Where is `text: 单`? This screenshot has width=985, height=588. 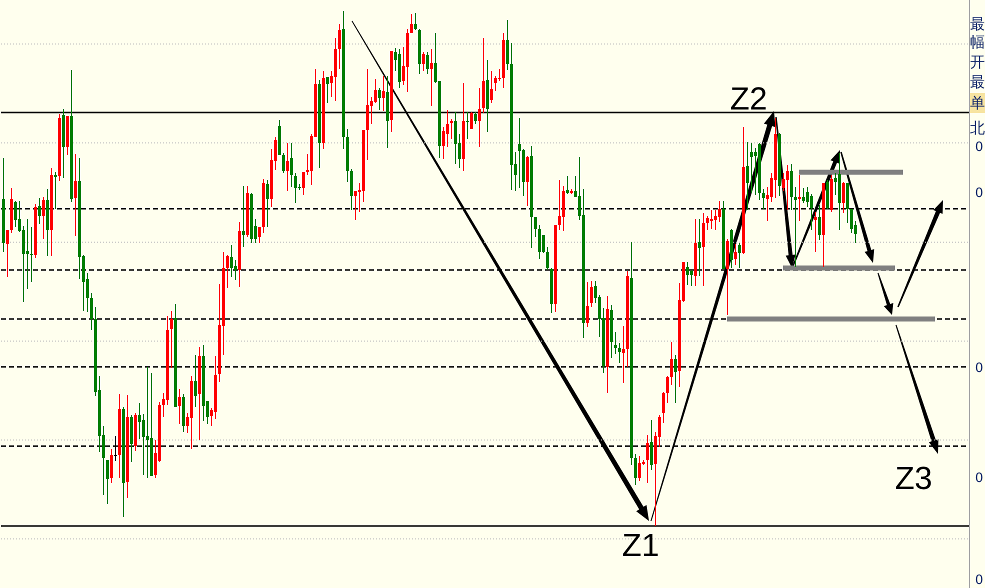 text: 单 is located at coordinates (977, 103).